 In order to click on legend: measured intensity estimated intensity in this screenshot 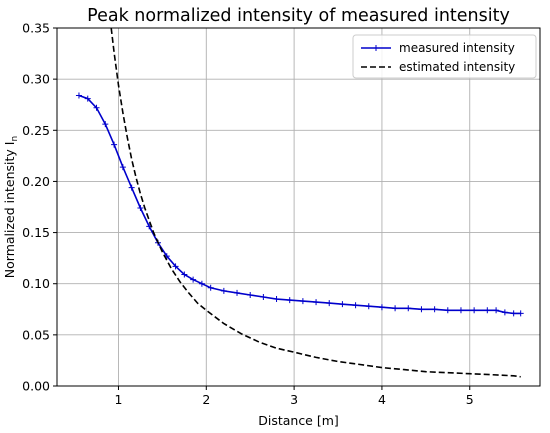, I will do `click(444, 56)`.